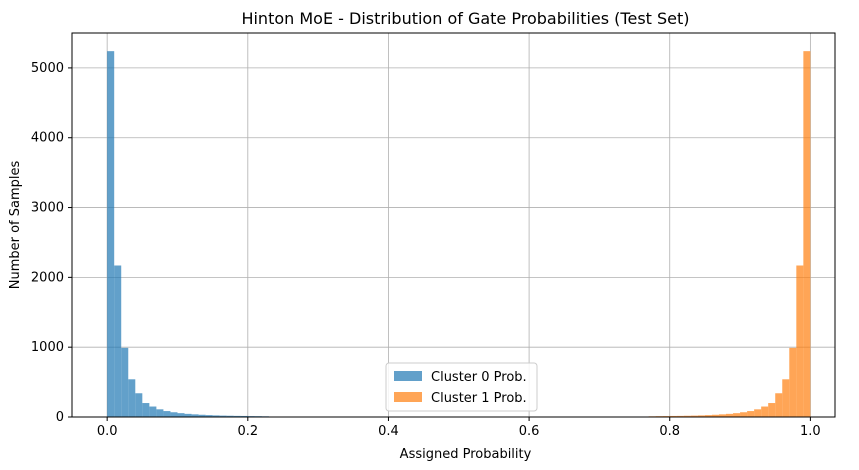 The height and width of the screenshot is (470, 859). I want to click on x-tick-label: 0.8, so click(669, 431).